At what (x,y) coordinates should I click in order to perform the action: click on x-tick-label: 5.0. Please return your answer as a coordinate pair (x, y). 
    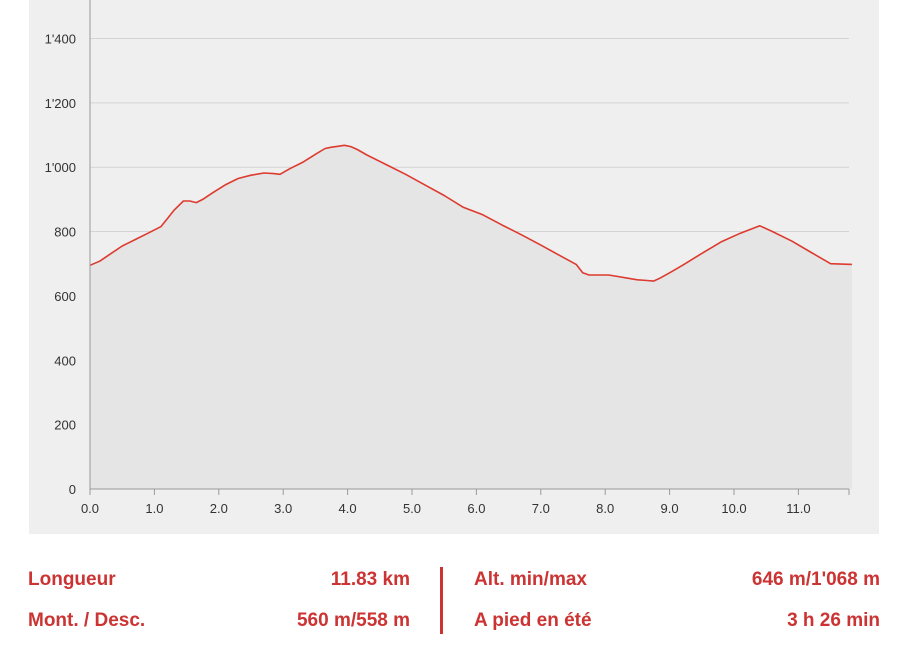
    Looking at the image, I should click on (412, 508).